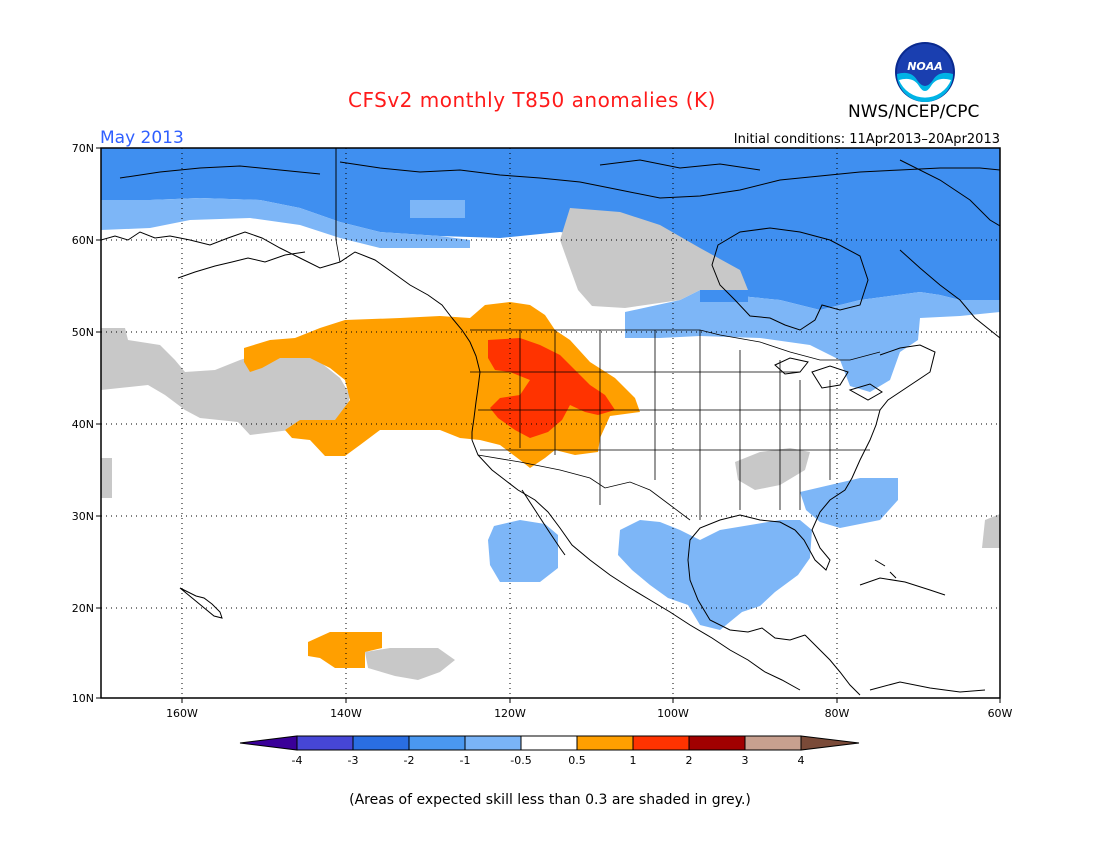  I want to click on organization-label: NWS/NCEP/CPC, so click(914, 112).